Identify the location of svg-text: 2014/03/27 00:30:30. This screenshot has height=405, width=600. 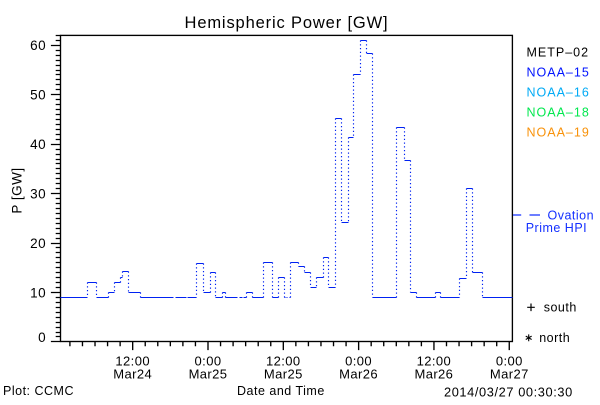
(508, 392).